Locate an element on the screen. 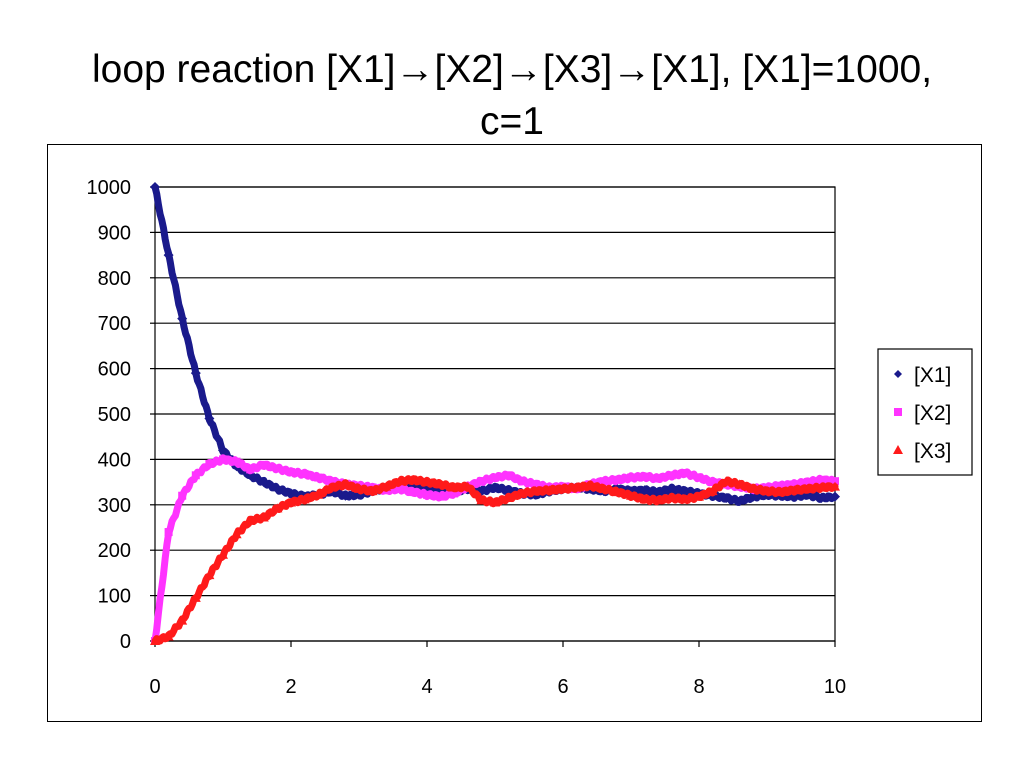 This screenshot has width=1024, height=768. x-tick-label-0: 0 is located at coordinates (154, 687).